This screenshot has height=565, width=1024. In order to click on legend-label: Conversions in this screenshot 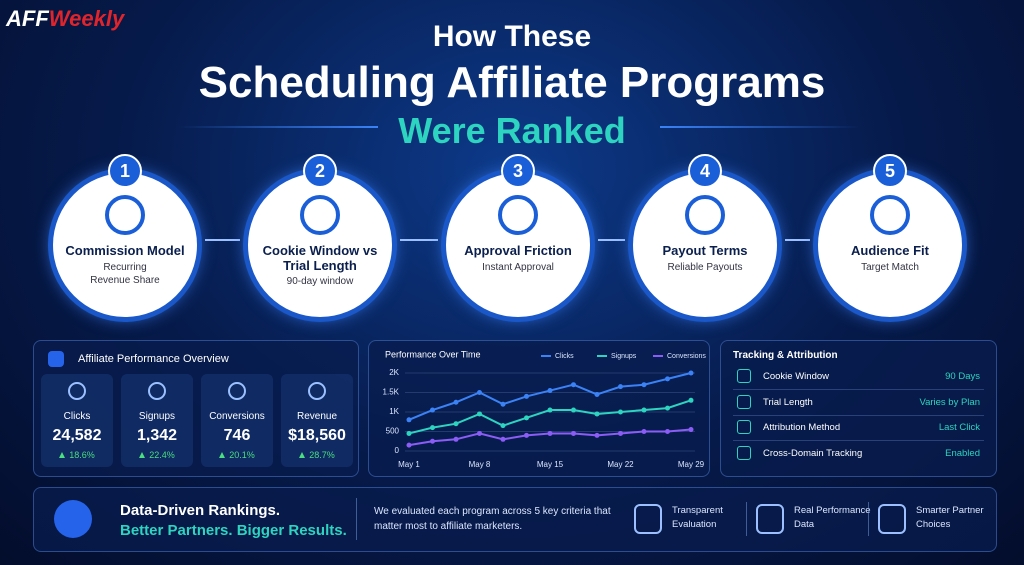, I will do `click(686, 356)`.